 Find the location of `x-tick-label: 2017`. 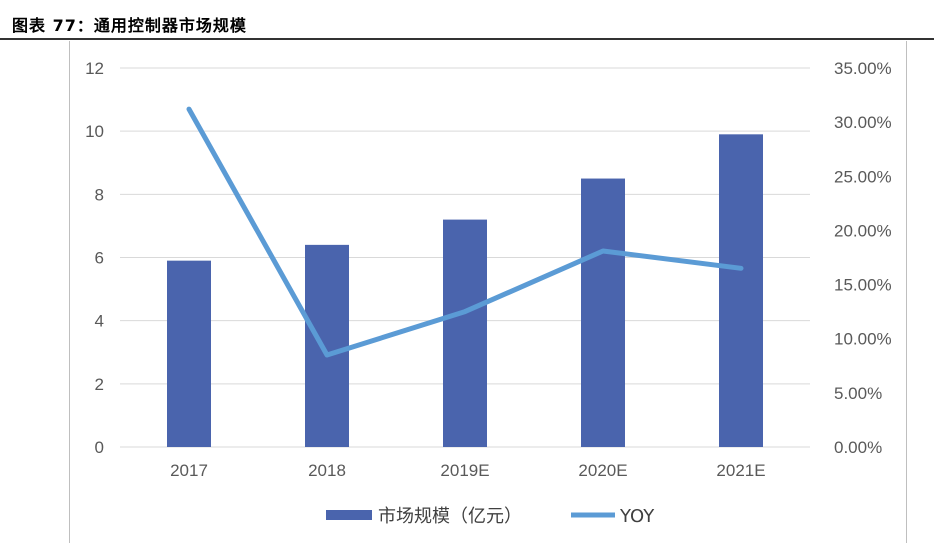

x-tick-label: 2017 is located at coordinates (189, 470).